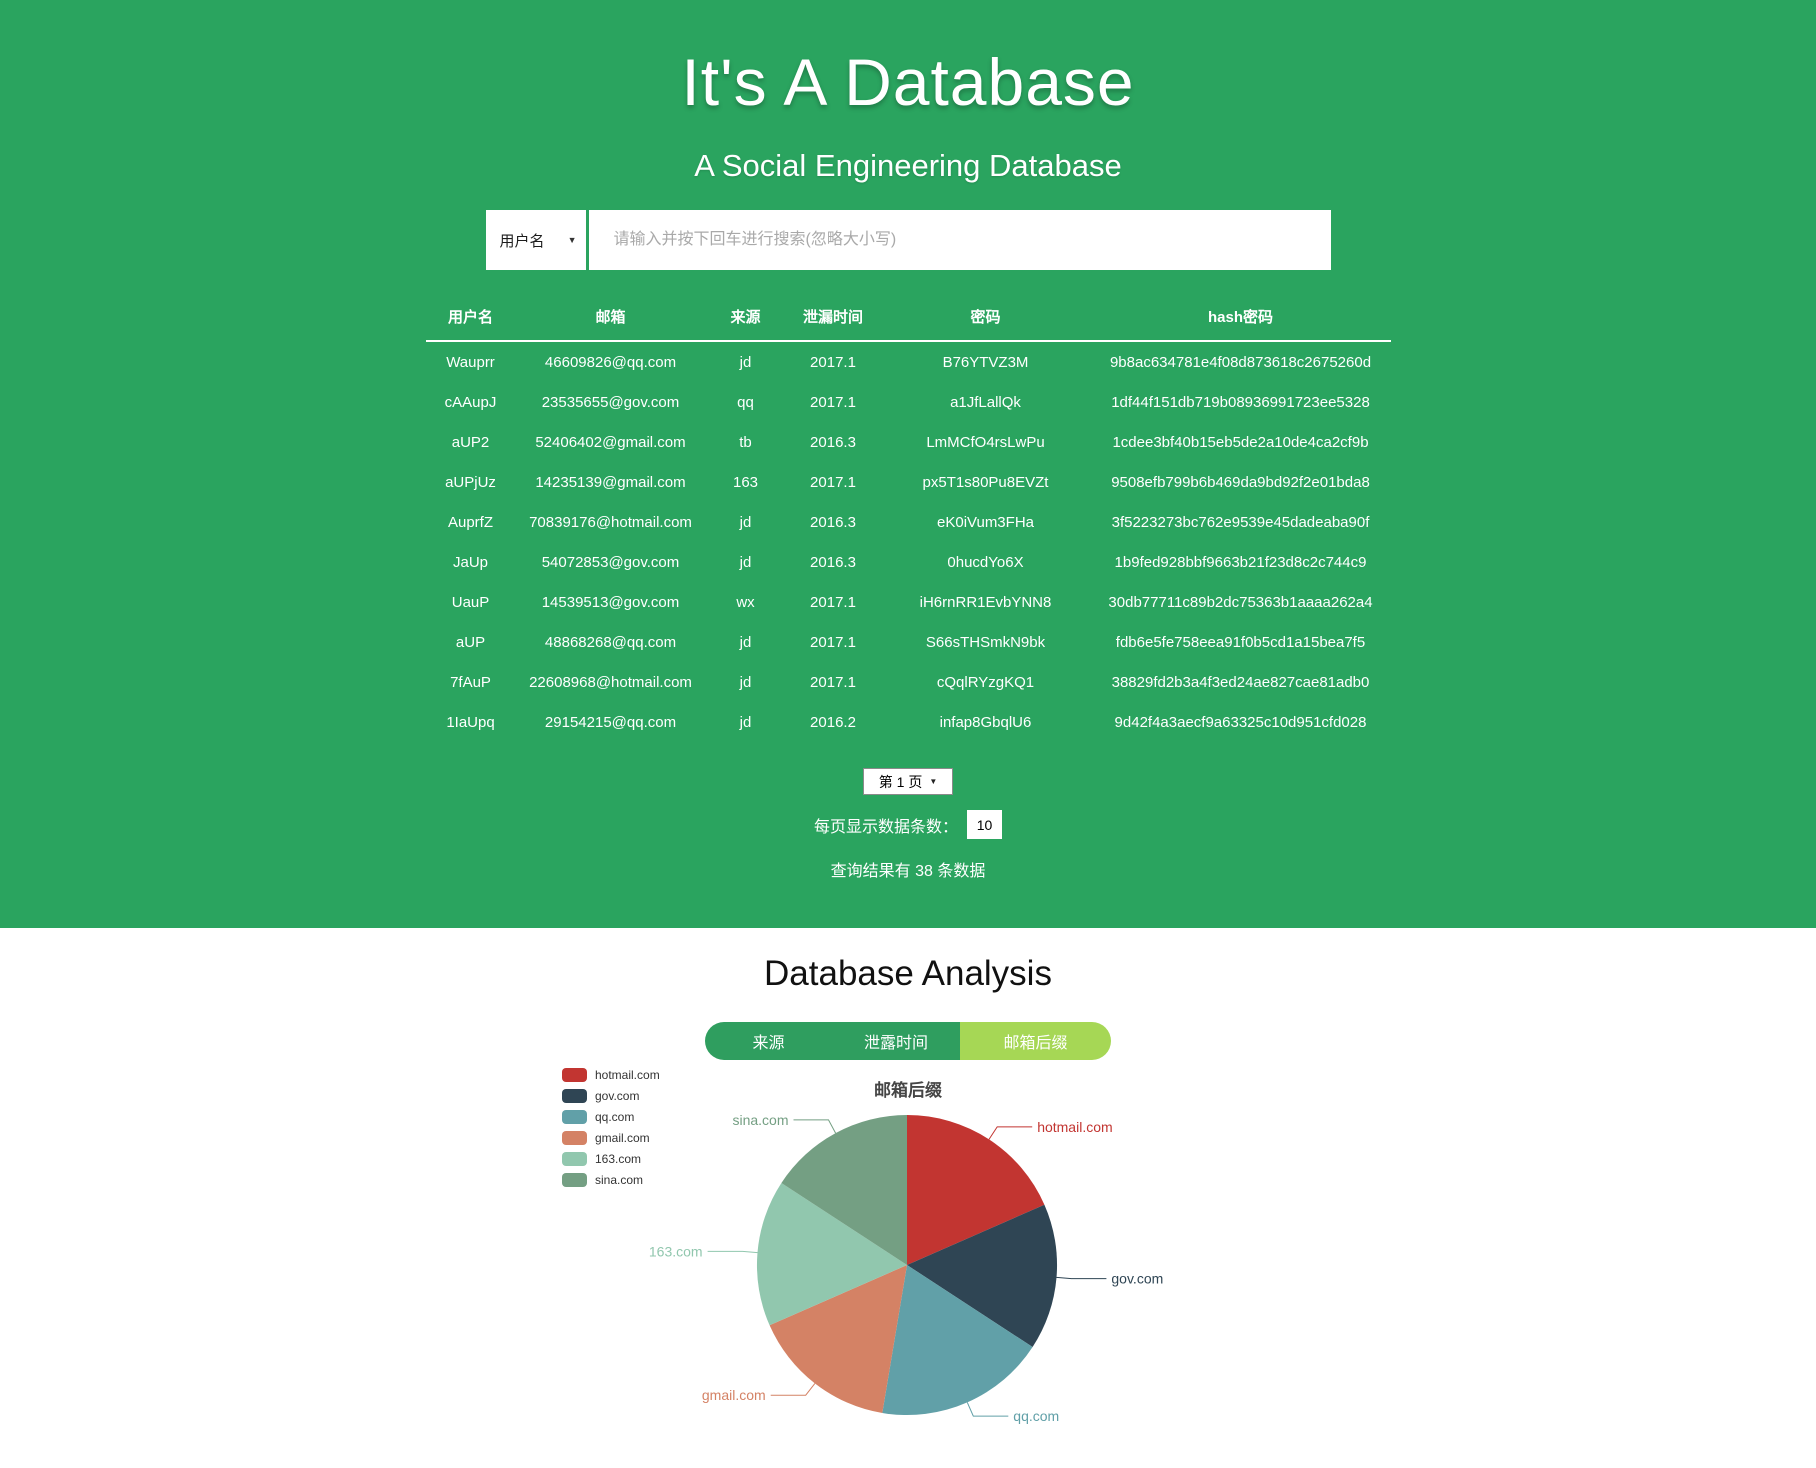 The width and height of the screenshot is (1816, 1468). I want to click on per-page-row: 每页显示数据条数：, so click(908, 824).